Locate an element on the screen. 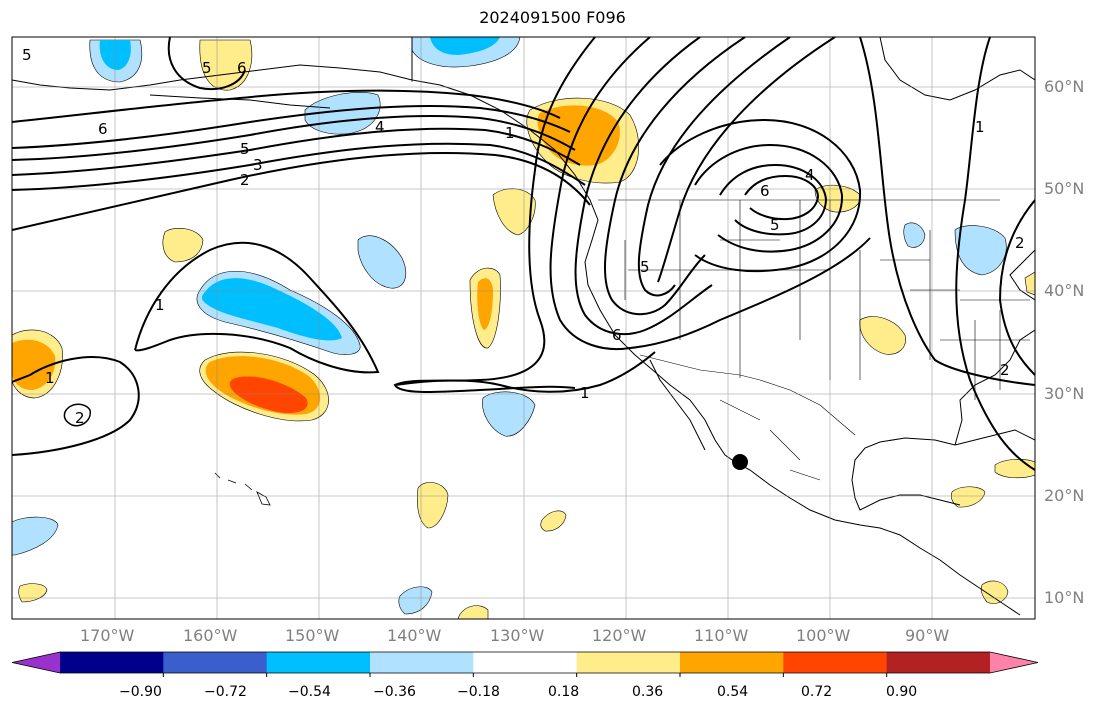  contour-1-north is located at coordinates (301, 191).